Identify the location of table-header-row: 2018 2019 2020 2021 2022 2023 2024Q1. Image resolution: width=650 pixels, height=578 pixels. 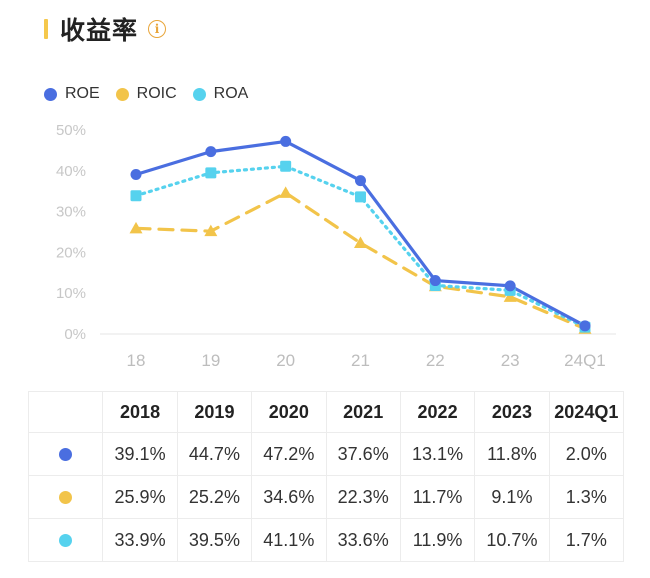
(326, 412).